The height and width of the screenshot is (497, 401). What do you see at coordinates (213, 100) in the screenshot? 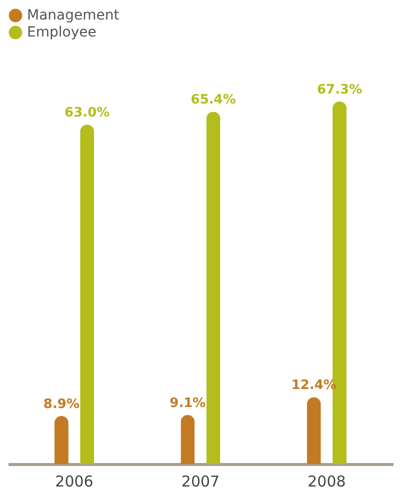
I see `data-label: 65.4%` at bounding box center [213, 100].